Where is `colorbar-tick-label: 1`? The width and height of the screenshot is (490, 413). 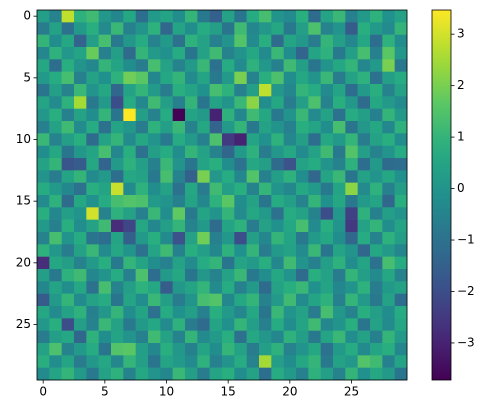 colorbar-tick-label: 1 is located at coordinates (461, 137).